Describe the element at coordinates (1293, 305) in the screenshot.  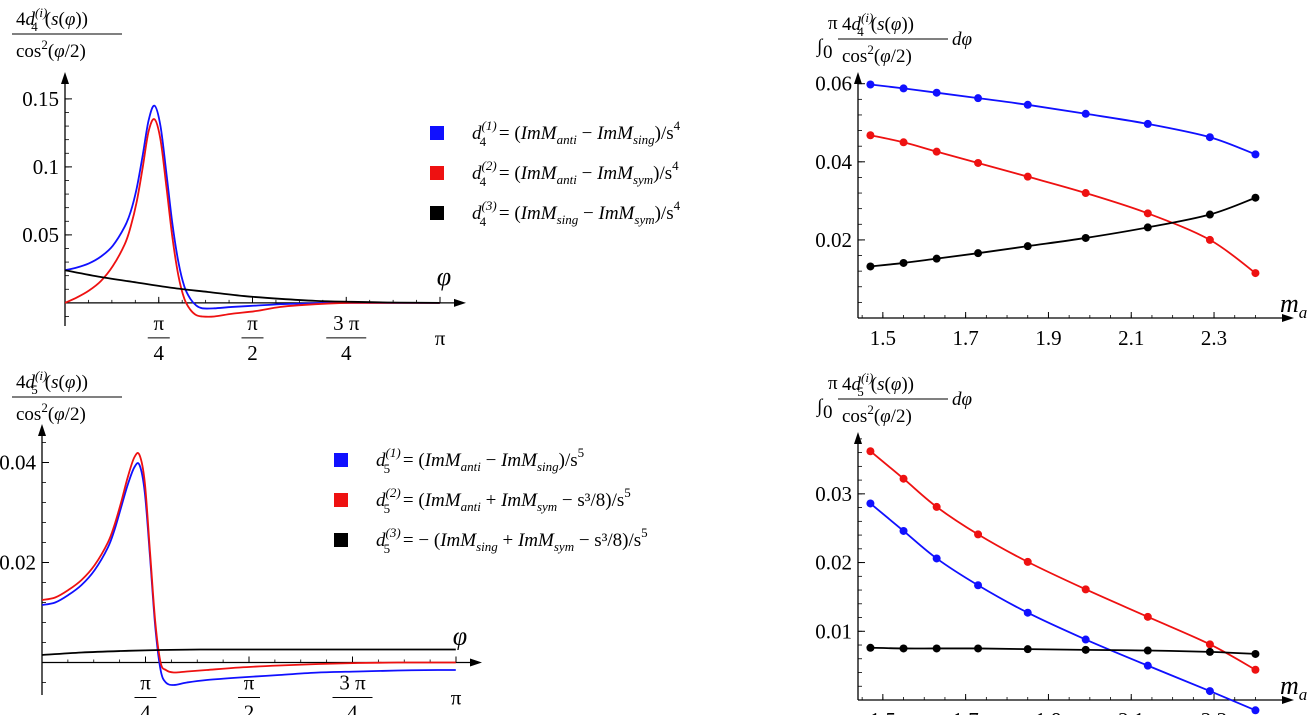
I see `x-axis-label: ma` at that location.